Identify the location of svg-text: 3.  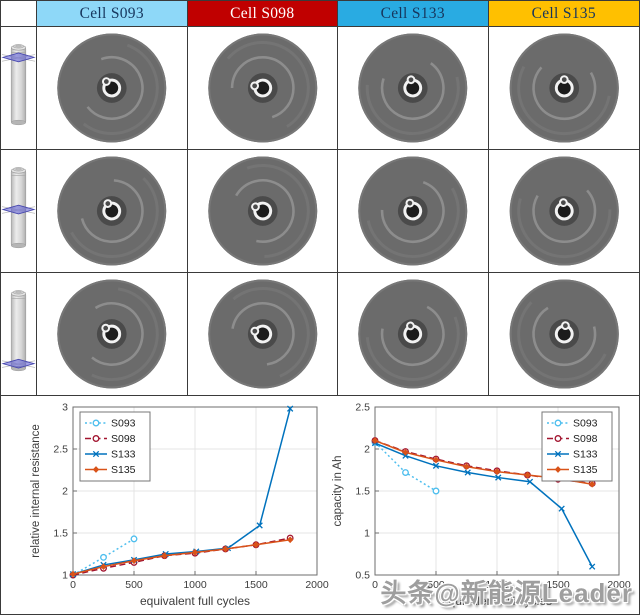
(65, 408).